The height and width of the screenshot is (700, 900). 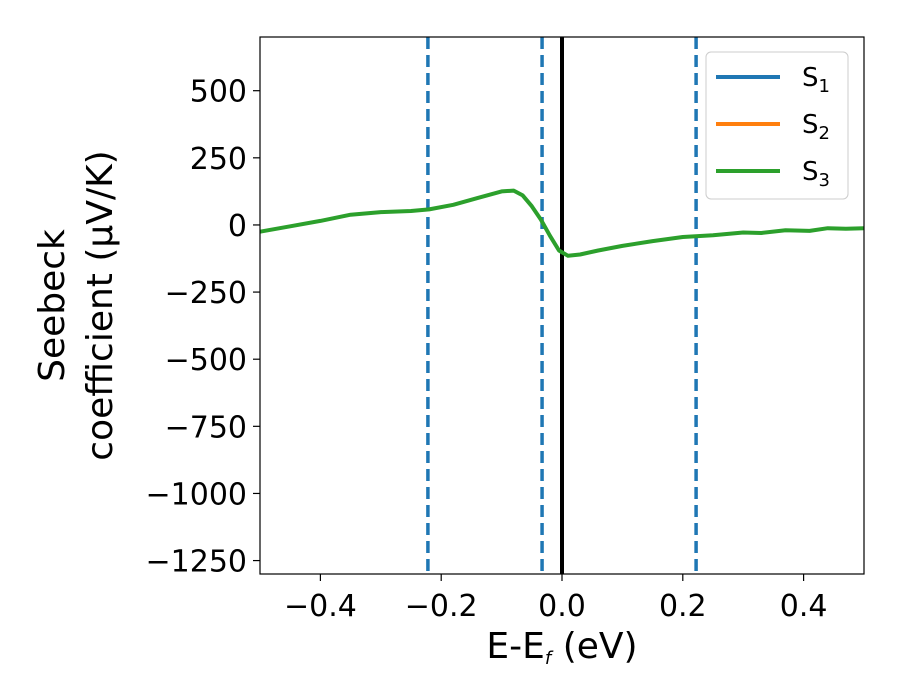 What do you see at coordinates (320, 606) in the screenshot?
I see `x-tick-label: −0.4` at bounding box center [320, 606].